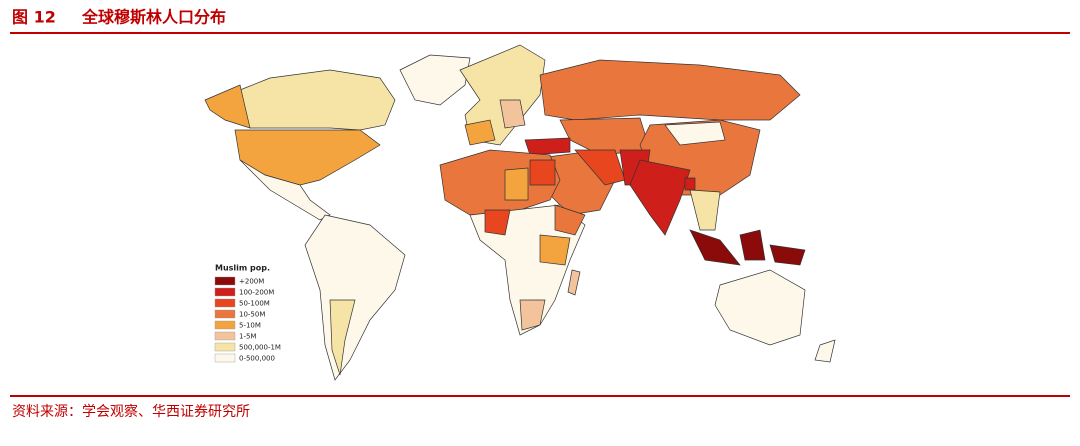  What do you see at coordinates (242, 268) in the screenshot?
I see `legend-title: Muslim pop.` at bounding box center [242, 268].